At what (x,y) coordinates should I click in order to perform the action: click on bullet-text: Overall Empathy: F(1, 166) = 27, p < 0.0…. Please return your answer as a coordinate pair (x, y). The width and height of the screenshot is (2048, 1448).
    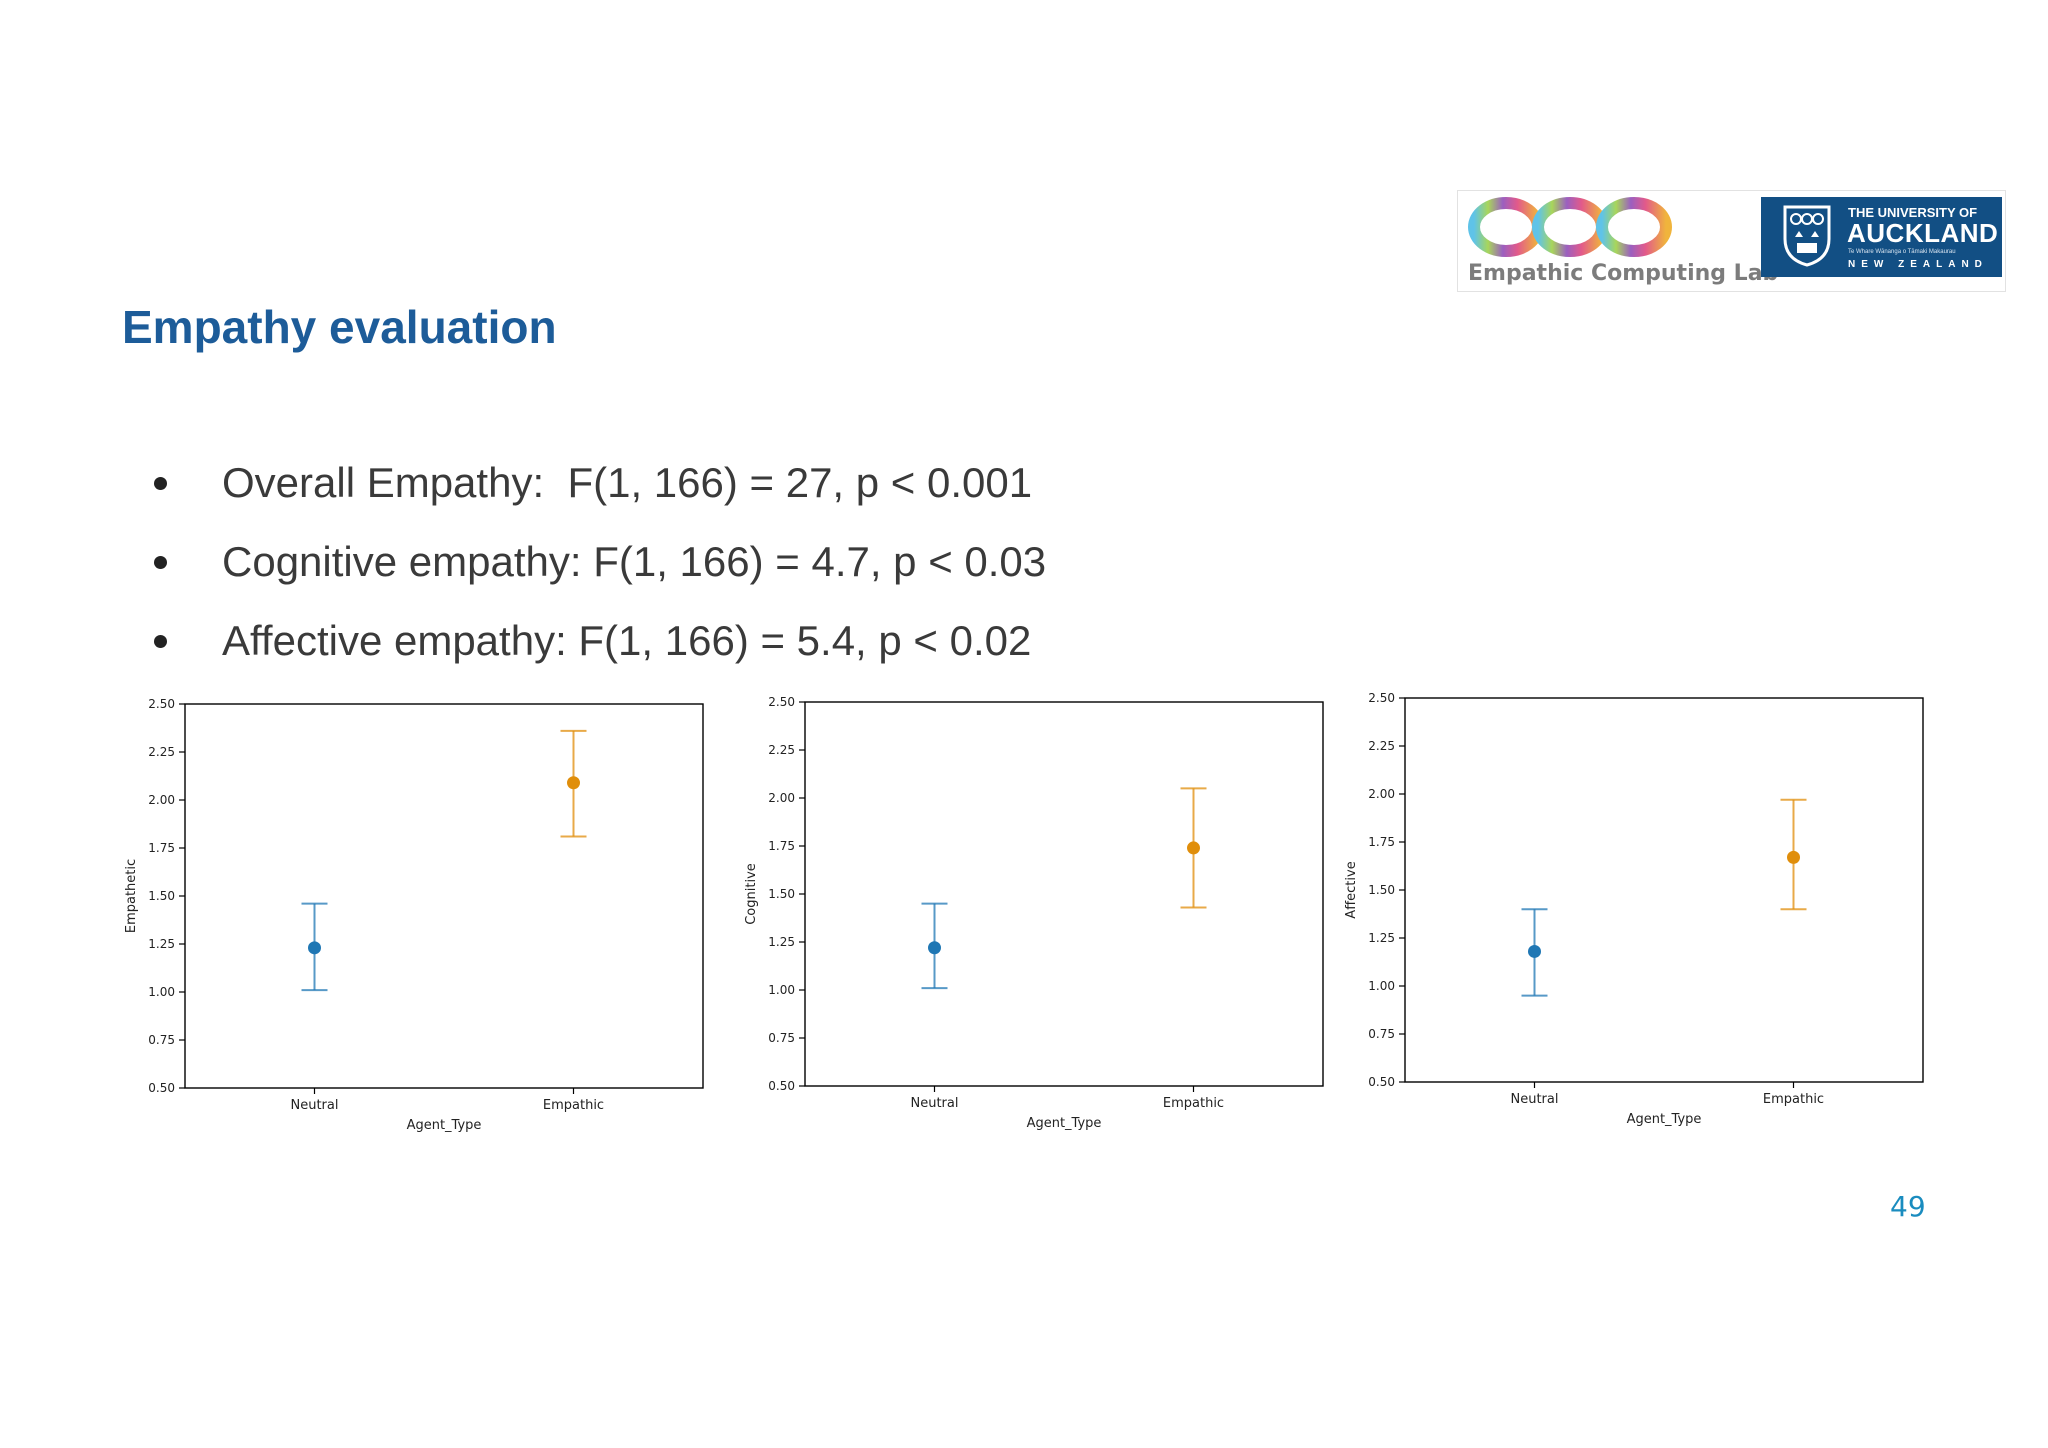
    Looking at the image, I should click on (627, 482).